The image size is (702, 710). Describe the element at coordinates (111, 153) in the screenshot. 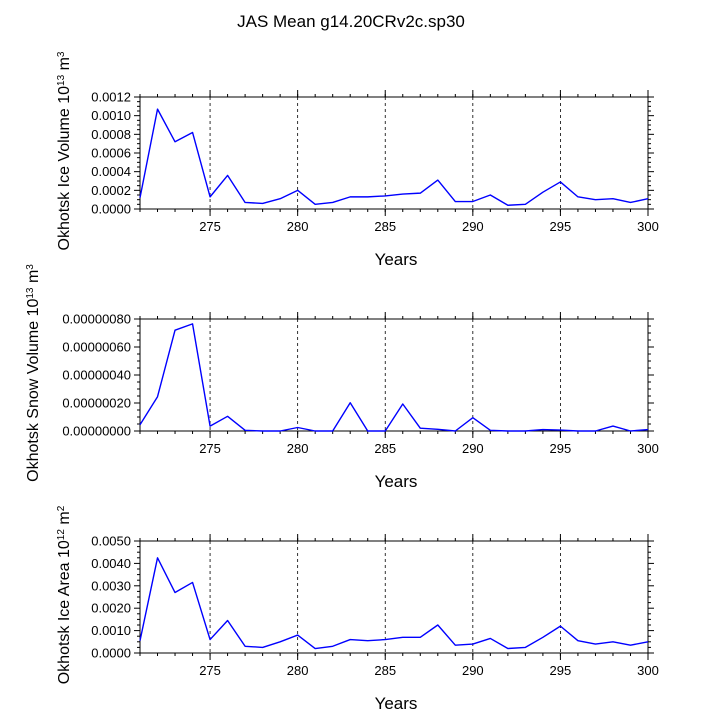

I see `y-tick-label: 0.0006` at that location.